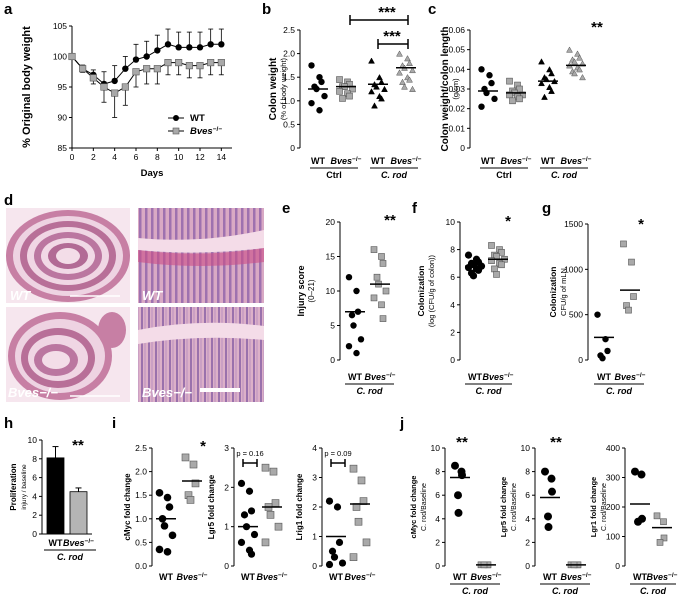  What do you see at coordinates (141, 542) in the screenshot?
I see `y-tick-label: 0.5` at bounding box center [141, 542].